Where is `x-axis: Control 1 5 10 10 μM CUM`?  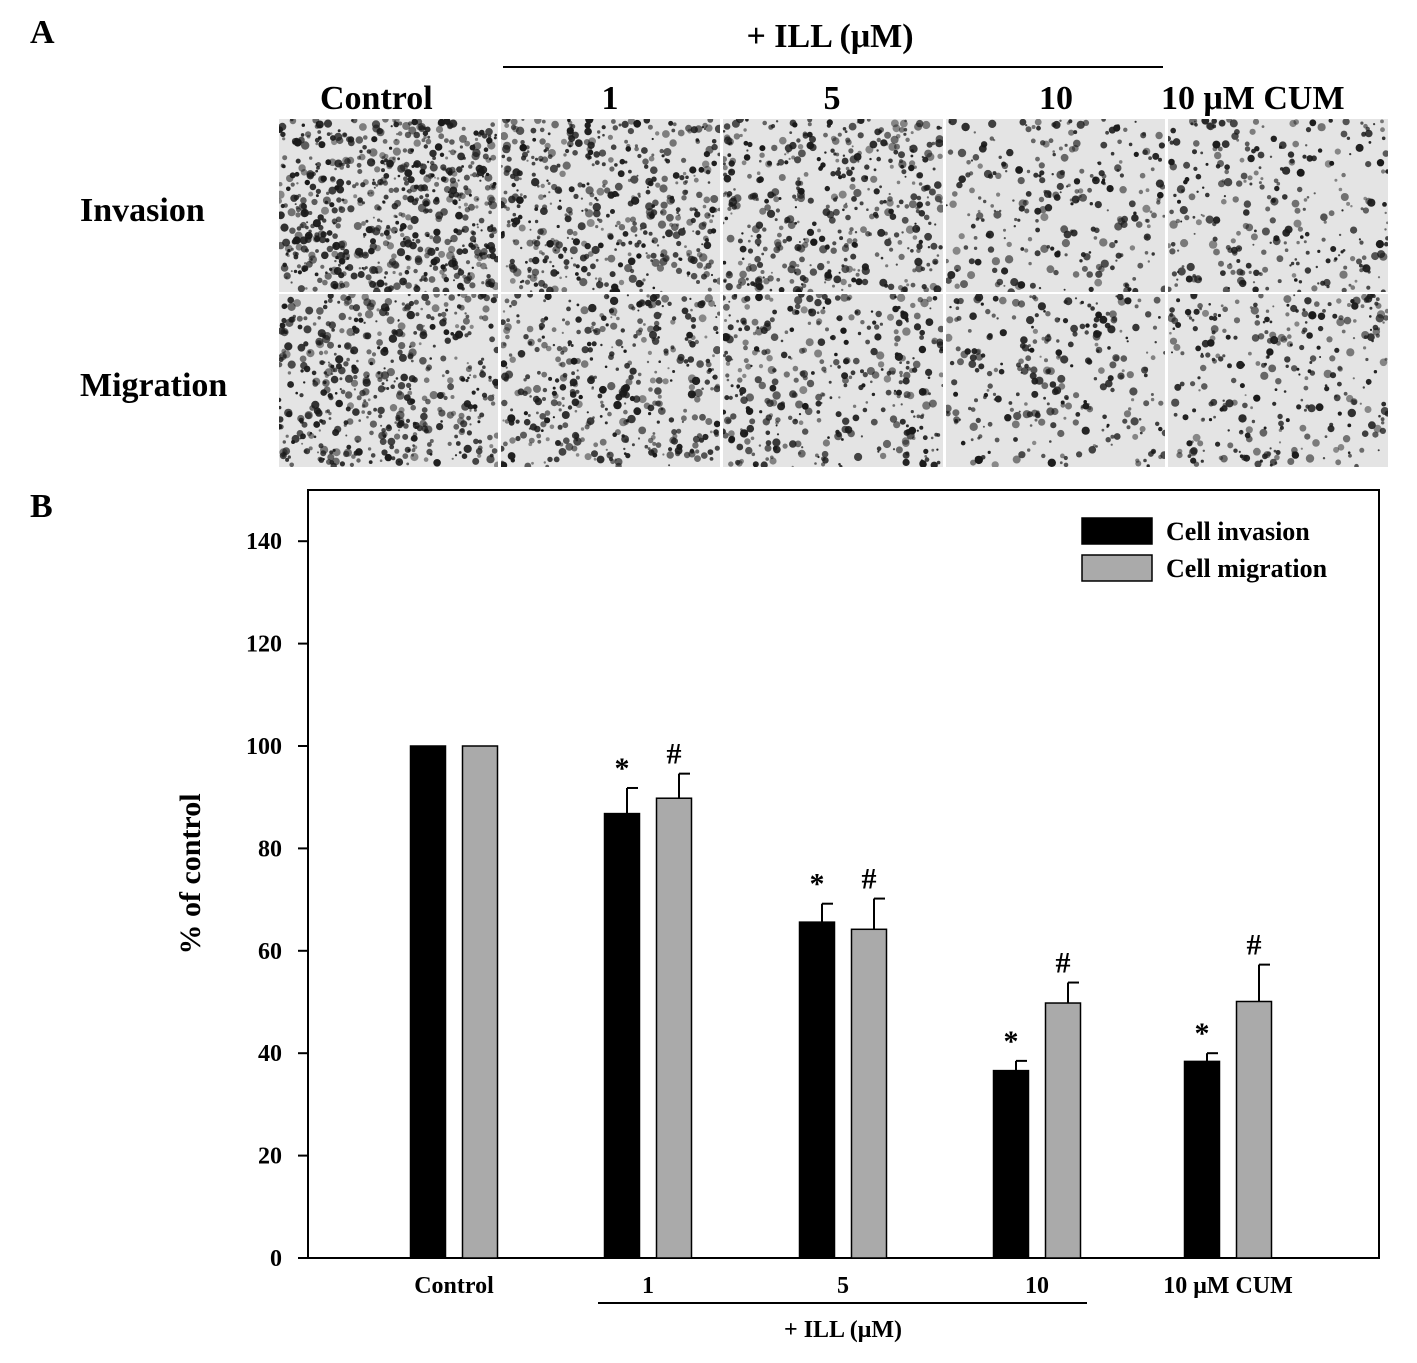
x-axis: Control 1 5 10 10 μM CUM is located at coordinates (853, 1286).